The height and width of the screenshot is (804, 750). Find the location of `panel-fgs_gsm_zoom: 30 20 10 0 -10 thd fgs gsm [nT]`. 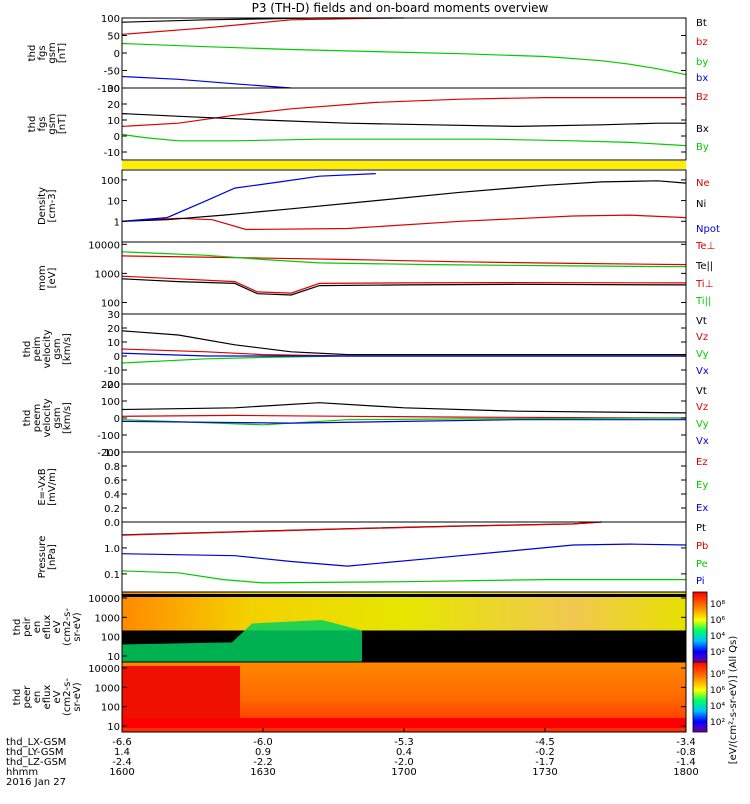

panel-fgs_gsm_zoom: 30 20 10 0 -10 thd fgs gsm [nT] is located at coordinates (357, 126).